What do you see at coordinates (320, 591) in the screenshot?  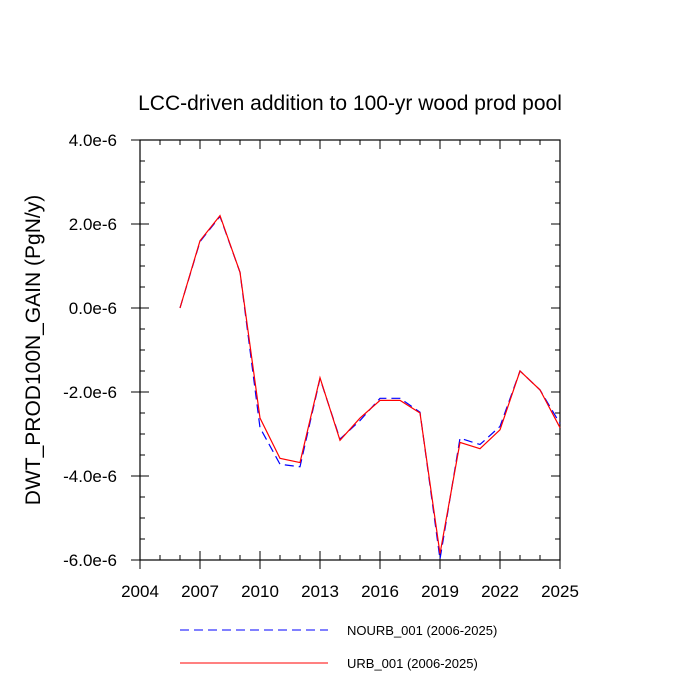 I see `x-tick-label: 2013` at bounding box center [320, 591].